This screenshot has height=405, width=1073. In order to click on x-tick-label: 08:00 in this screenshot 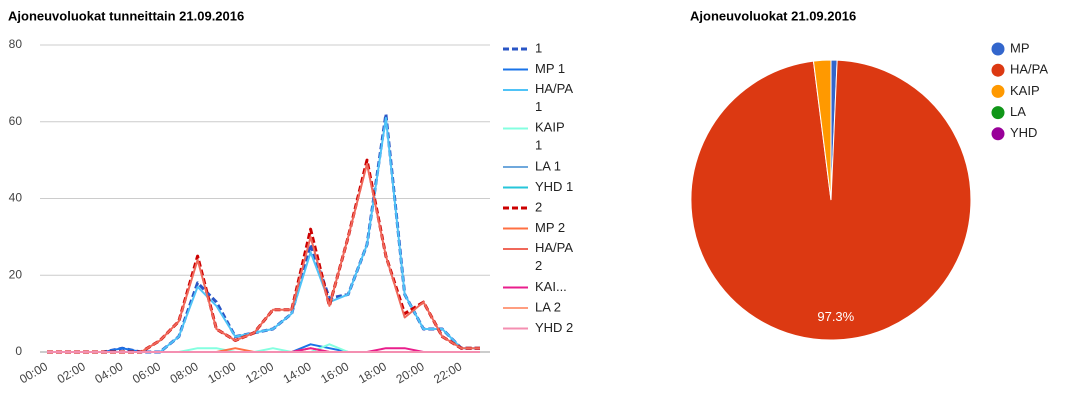, I will do `click(184, 372)`.